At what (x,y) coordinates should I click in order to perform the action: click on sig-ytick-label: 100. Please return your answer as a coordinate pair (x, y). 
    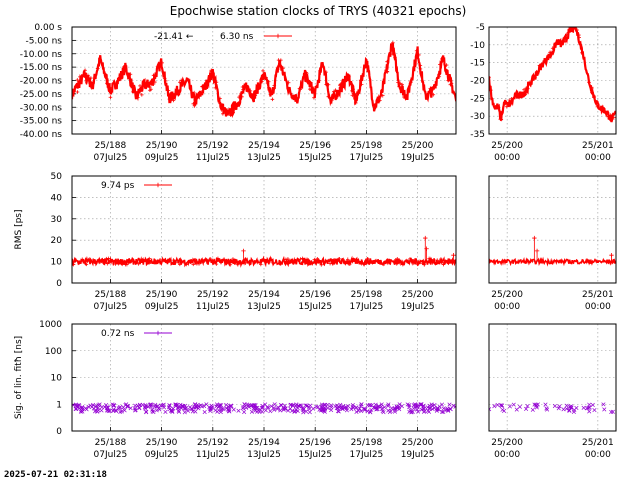
    Looking at the image, I should click on (53, 352).